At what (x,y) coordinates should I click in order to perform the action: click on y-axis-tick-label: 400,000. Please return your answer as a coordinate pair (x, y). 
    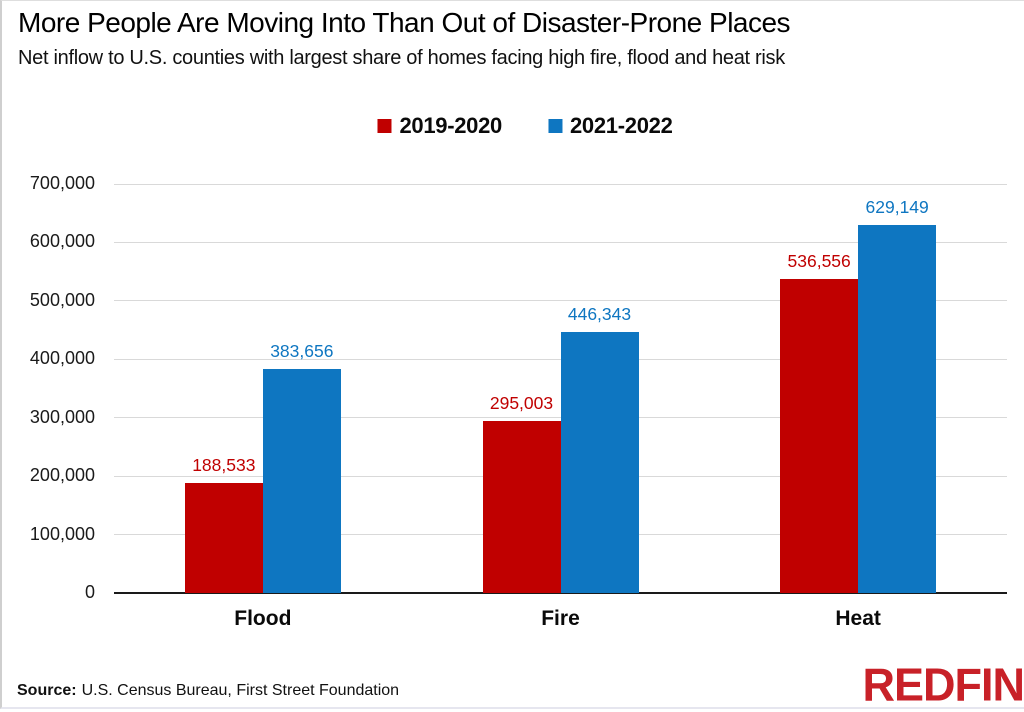
    Looking at the image, I should click on (48, 358).